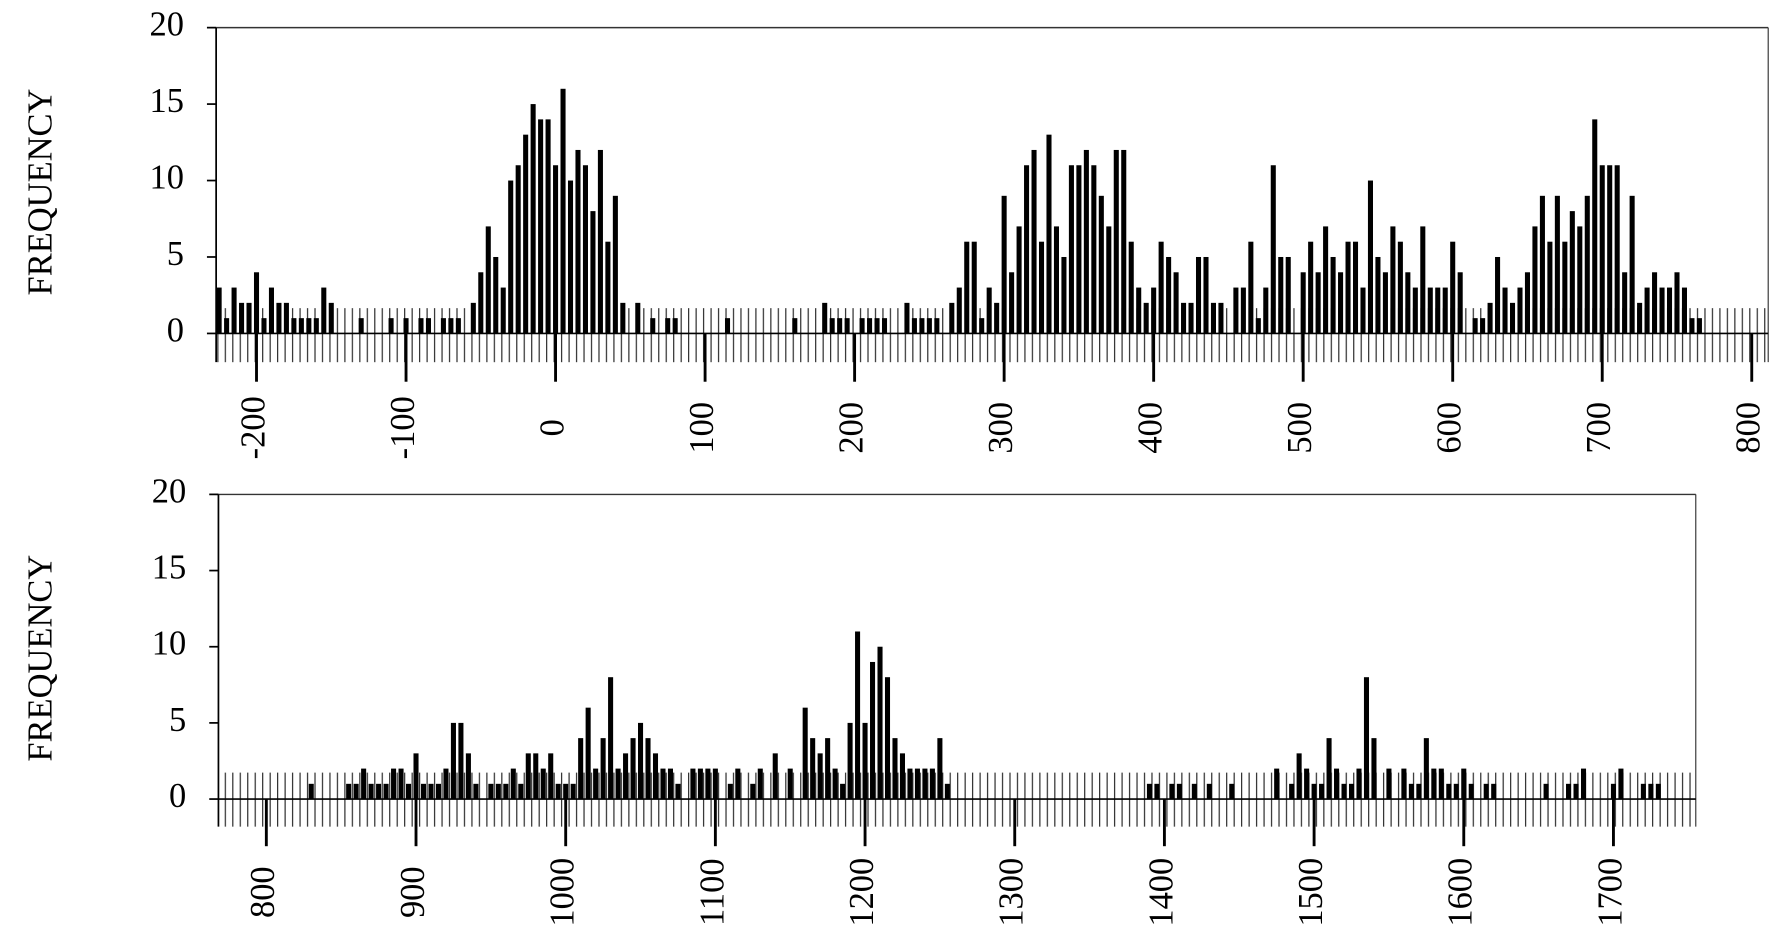 Image resolution: width=1782 pixels, height=952 pixels. I want to click on y-tick-label: 20, so click(169, 491).